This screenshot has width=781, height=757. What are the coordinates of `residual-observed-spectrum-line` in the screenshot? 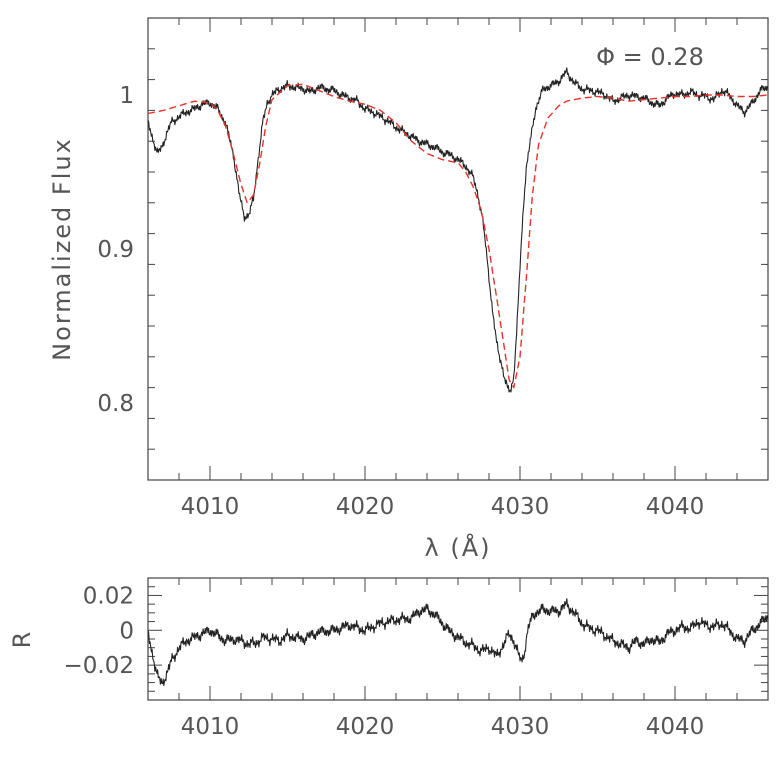 It's located at (458, 642).